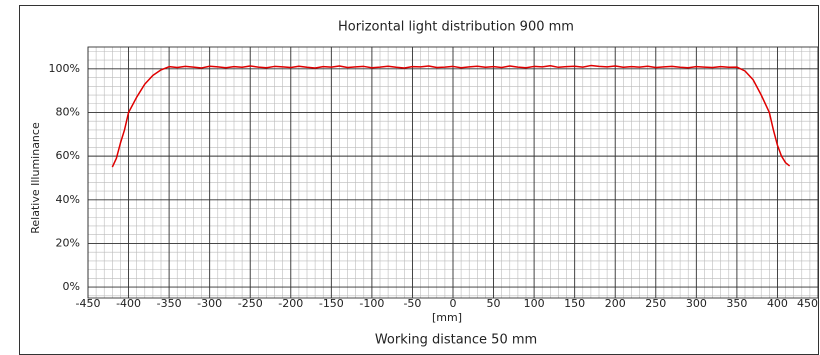 The image size is (820, 355). What do you see at coordinates (615, 303) in the screenshot?
I see `x-tick-label: 200` at bounding box center [615, 303].